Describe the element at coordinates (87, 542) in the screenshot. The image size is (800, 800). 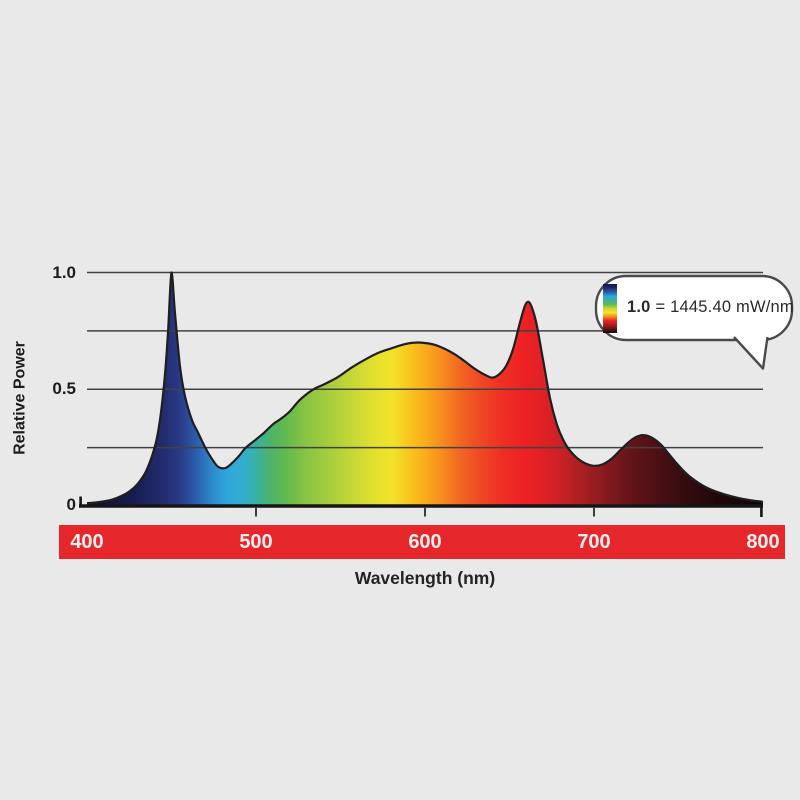
I see `x-tick-label-400: 400` at that location.